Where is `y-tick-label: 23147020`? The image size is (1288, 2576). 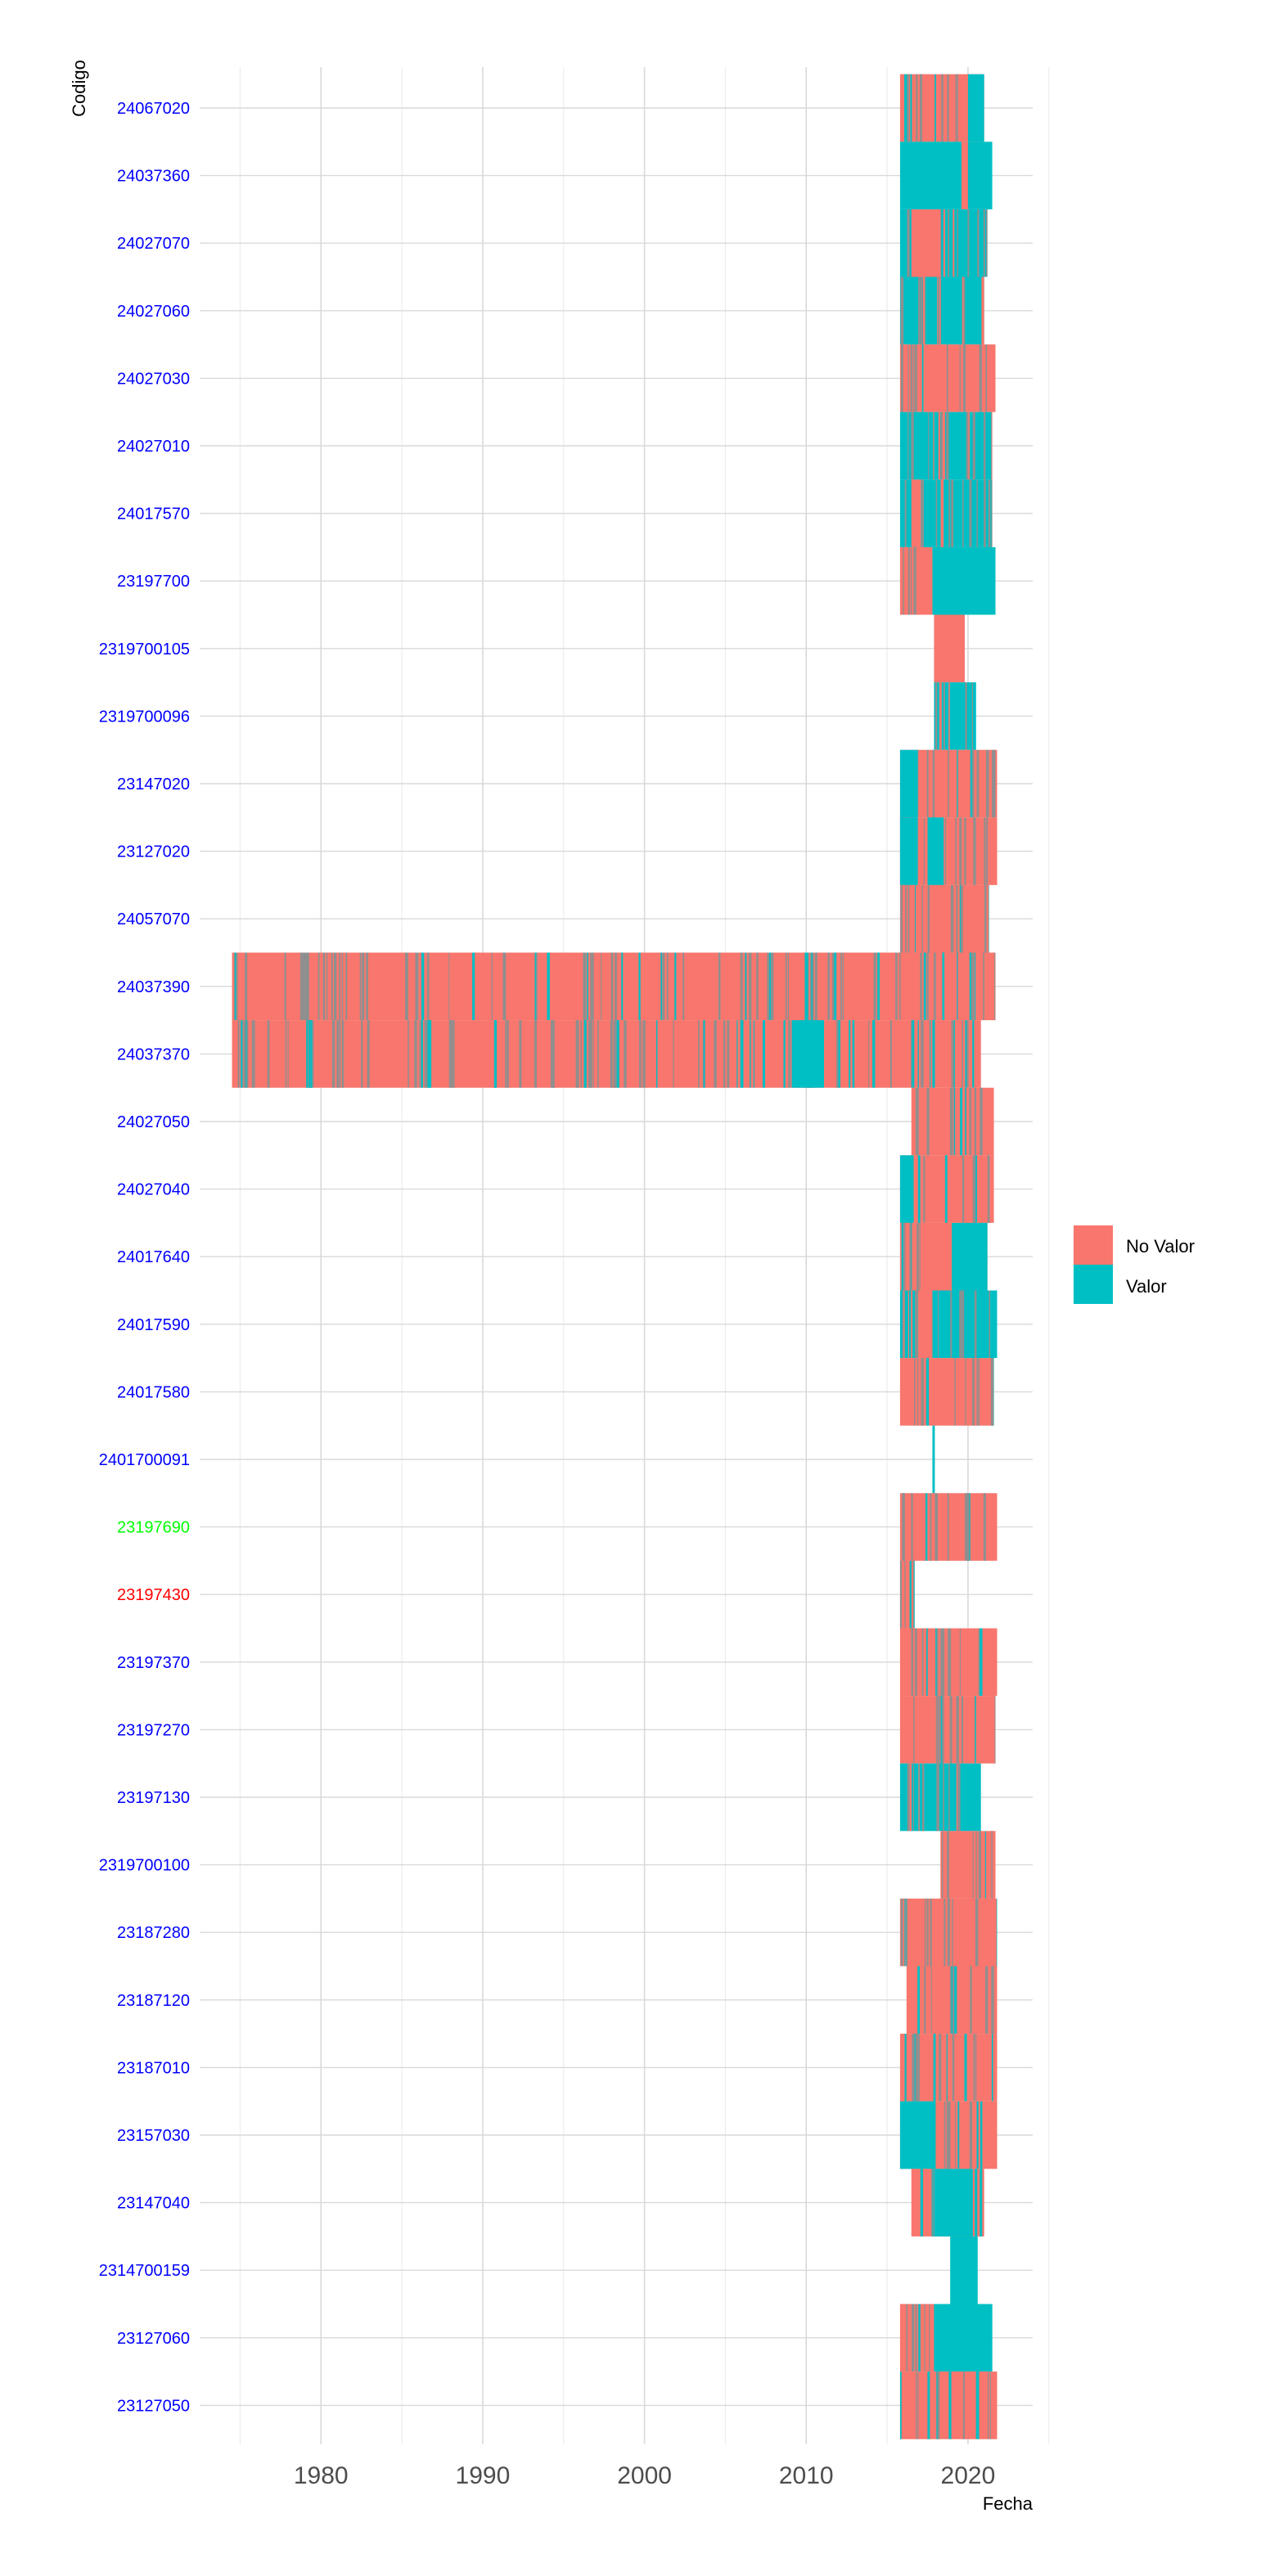 y-tick-label: 23147020 is located at coordinates (153, 784).